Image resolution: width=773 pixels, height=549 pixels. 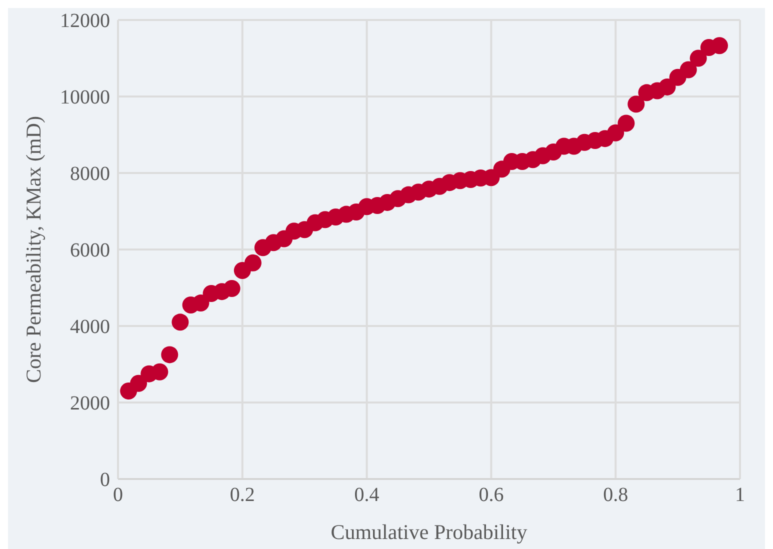 I want to click on y-tick-label: 6000, so click(x=90, y=251).